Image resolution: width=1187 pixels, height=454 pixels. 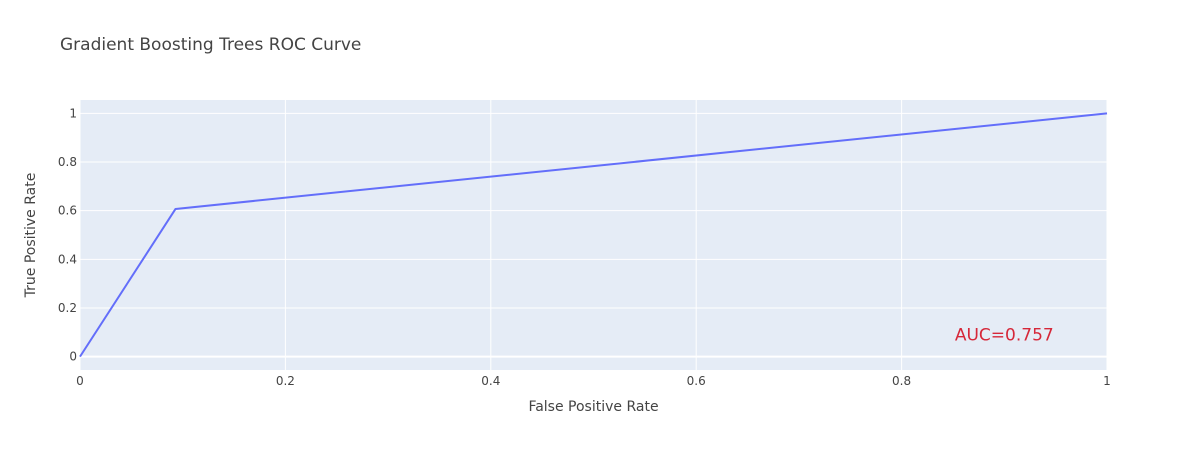 What do you see at coordinates (67, 234) in the screenshot?
I see `y-tick-labels: 0 0.2 0.4 0.6 0.8 1` at bounding box center [67, 234].